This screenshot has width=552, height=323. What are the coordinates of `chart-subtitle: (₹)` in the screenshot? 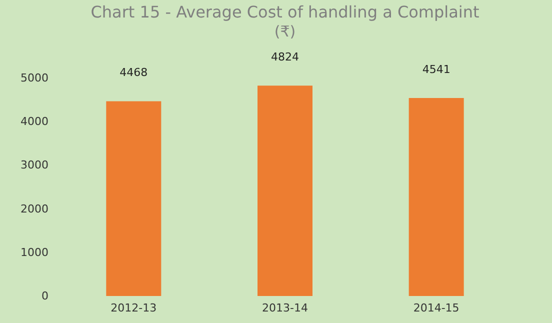 It's located at (285, 31).